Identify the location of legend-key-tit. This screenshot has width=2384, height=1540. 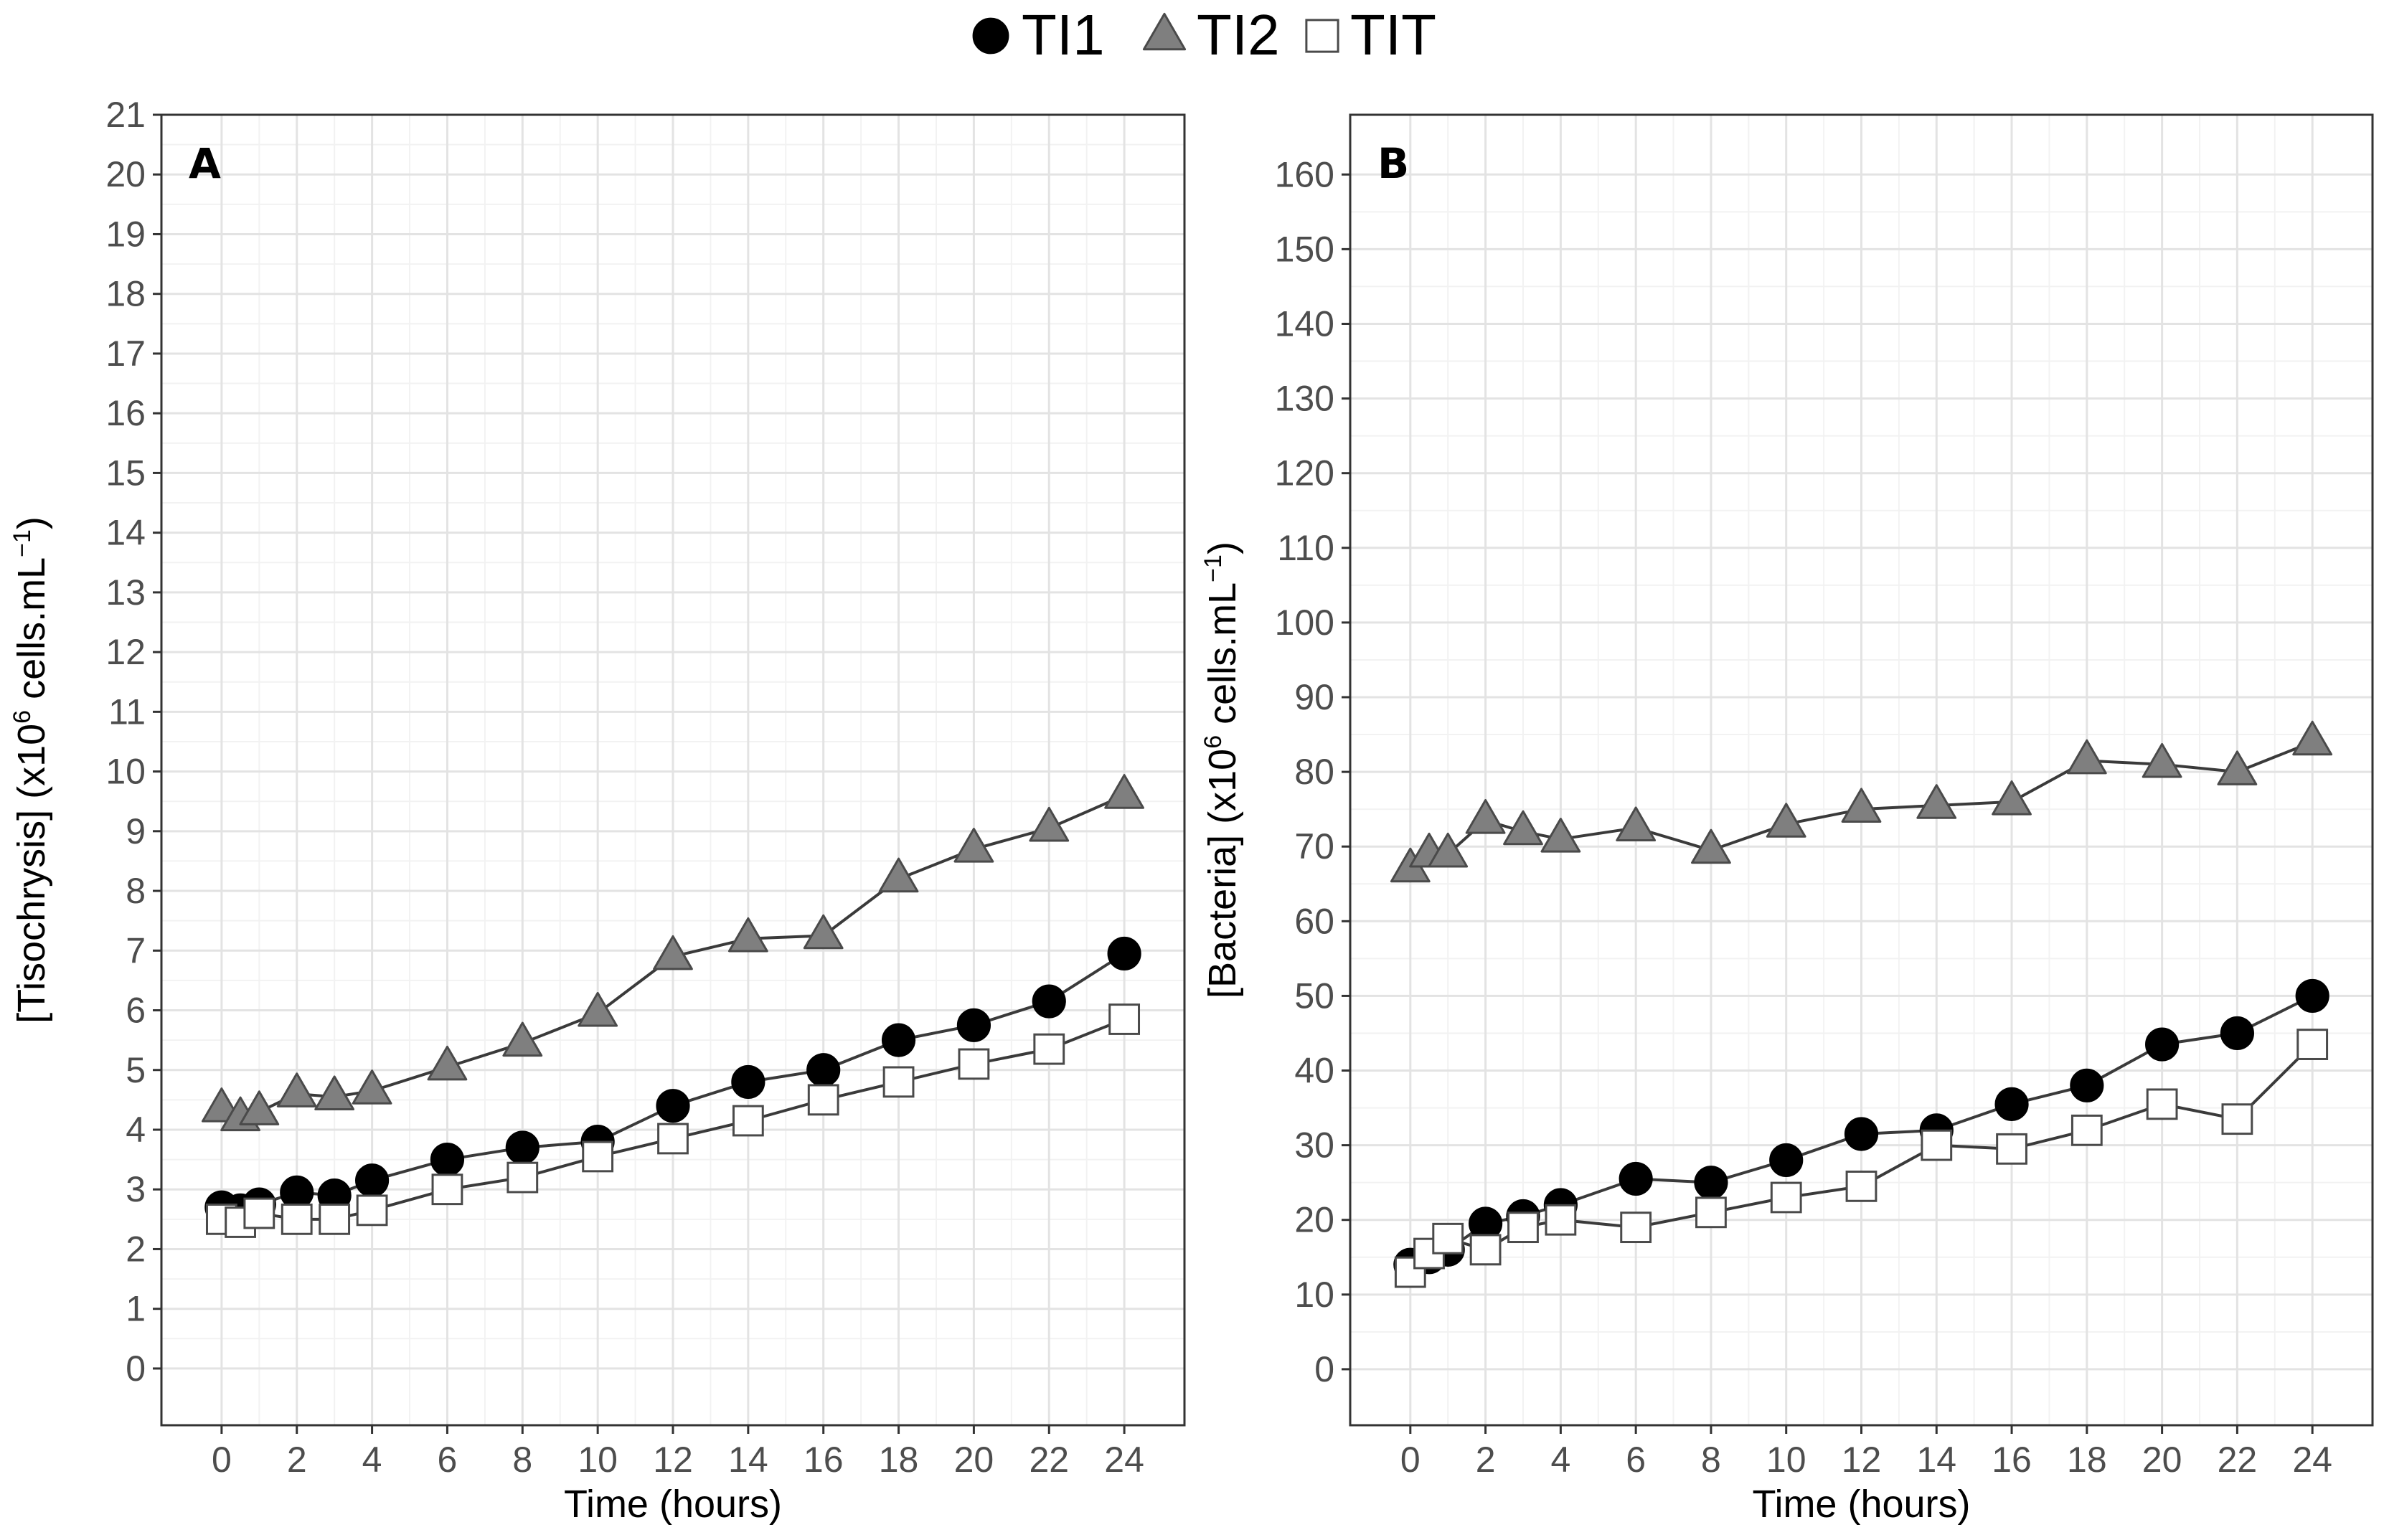
(1322, 36).